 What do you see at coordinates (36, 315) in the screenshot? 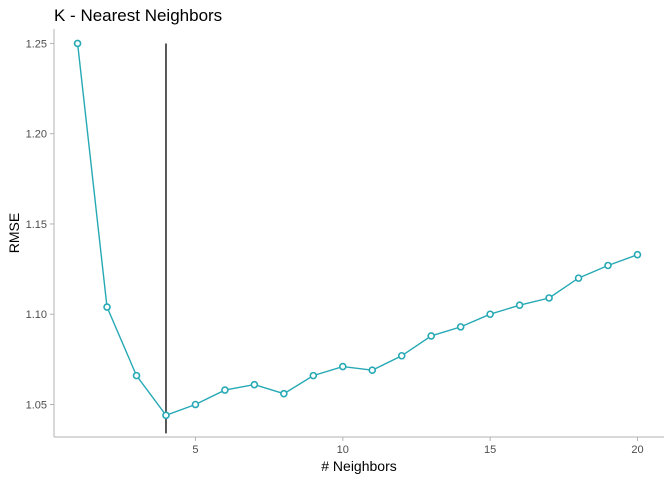
I see `y-tick-label: 1.10` at bounding box center [36, 315].